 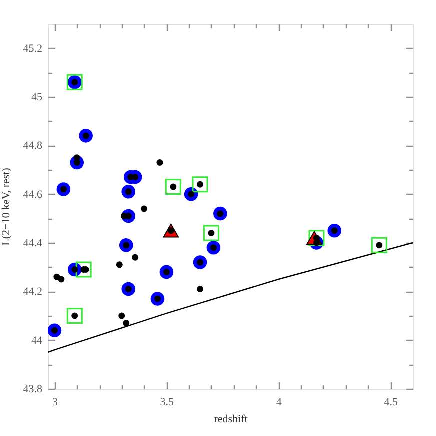 What do you see at coordinates (6, 207) in the screenshot?
I see `y-axis-title: L(2−10 keV, rest)` at bounding box center [6, 207].